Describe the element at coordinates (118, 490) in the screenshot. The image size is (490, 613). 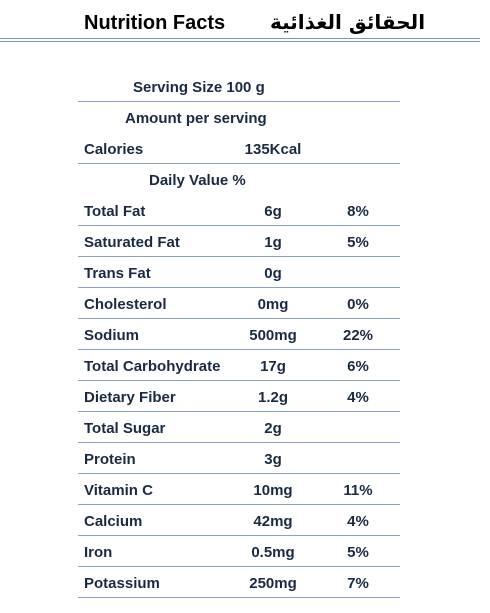
I see `nutrient-name: Vitamin C` at that location.